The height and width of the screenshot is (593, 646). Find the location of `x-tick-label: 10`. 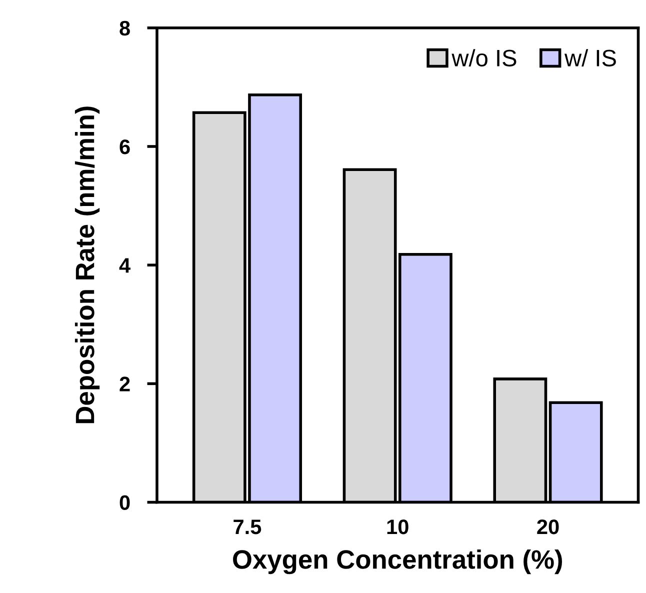

x-tick-label: 10 is located at coordinates (397, 526).